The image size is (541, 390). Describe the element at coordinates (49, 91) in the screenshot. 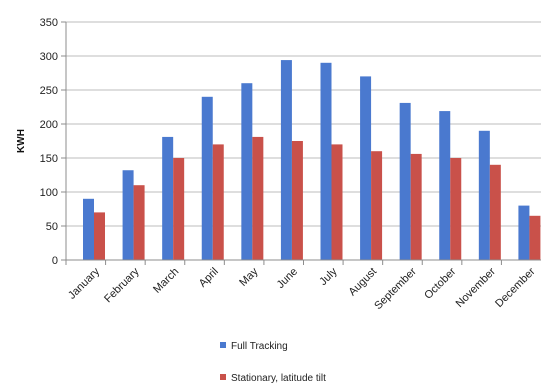

I see `y-tick-label: 250` at that location.